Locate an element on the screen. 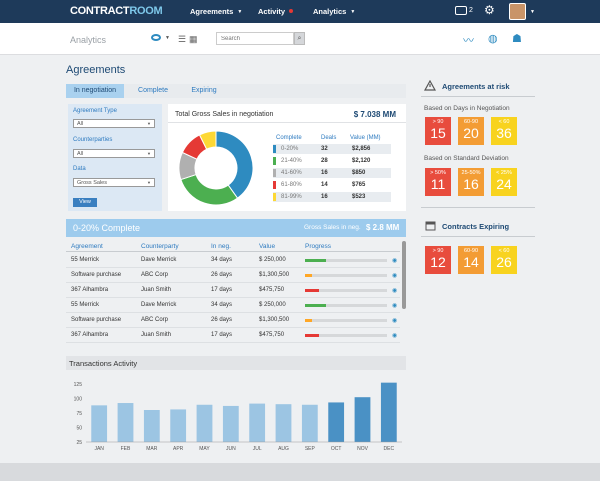  grid-view-icon: ▦ is located at coordinates (193, 39).